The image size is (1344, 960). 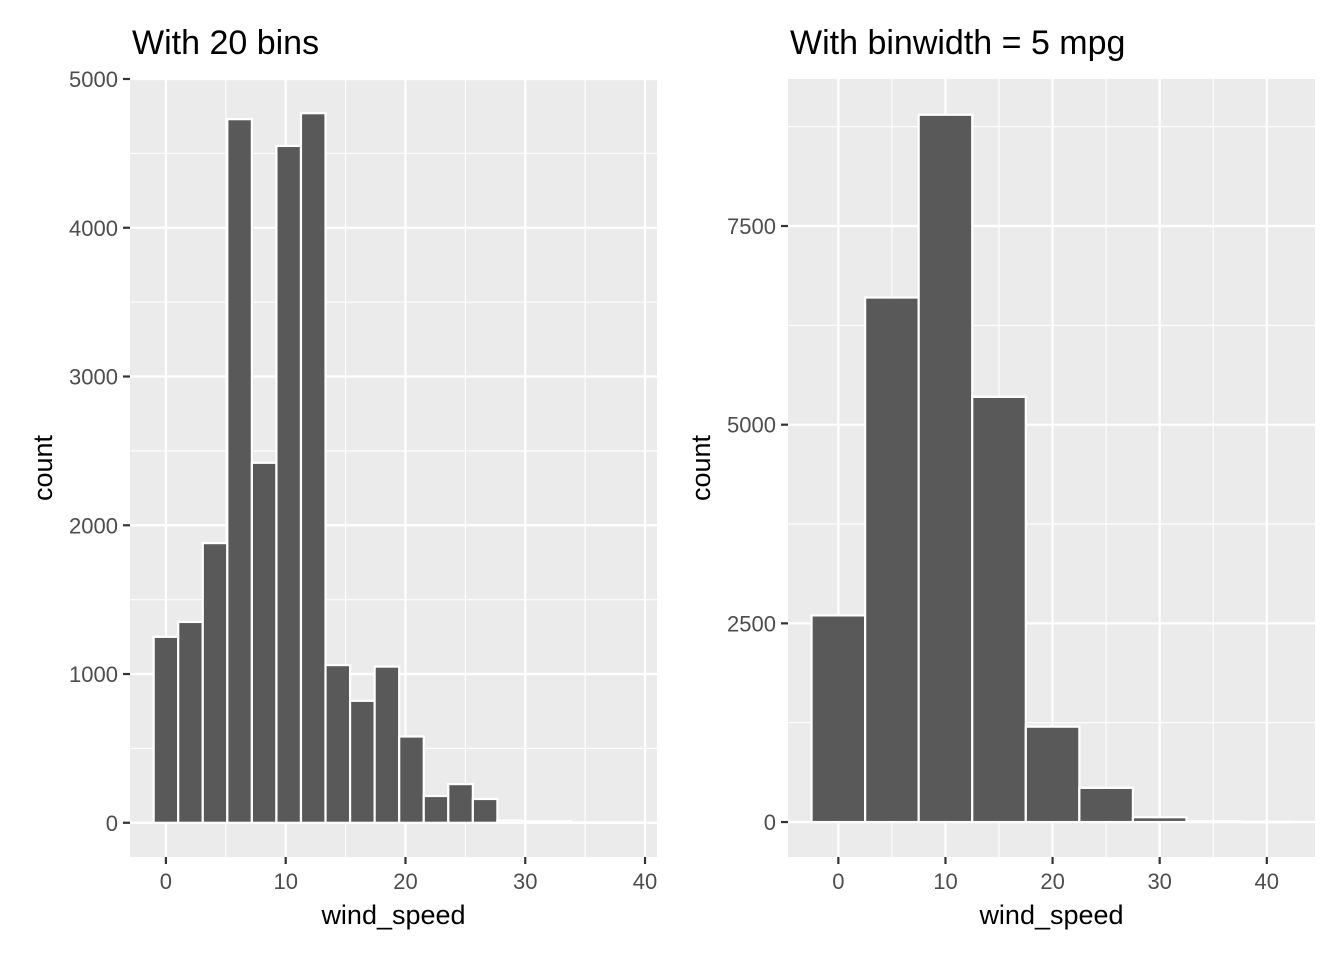 I want to click on y-tick-label: 3000, so click(x=93, y=377).